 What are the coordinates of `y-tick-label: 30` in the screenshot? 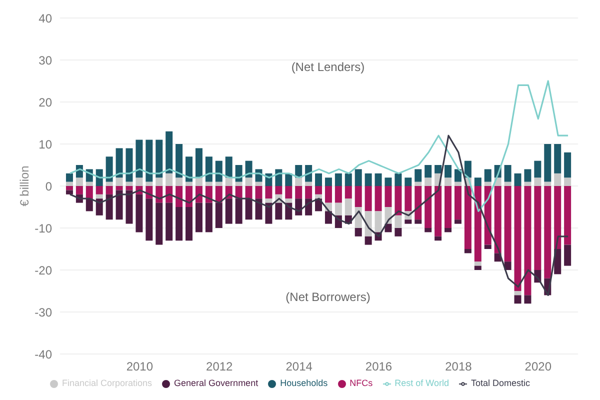 It's located at (45, 60).